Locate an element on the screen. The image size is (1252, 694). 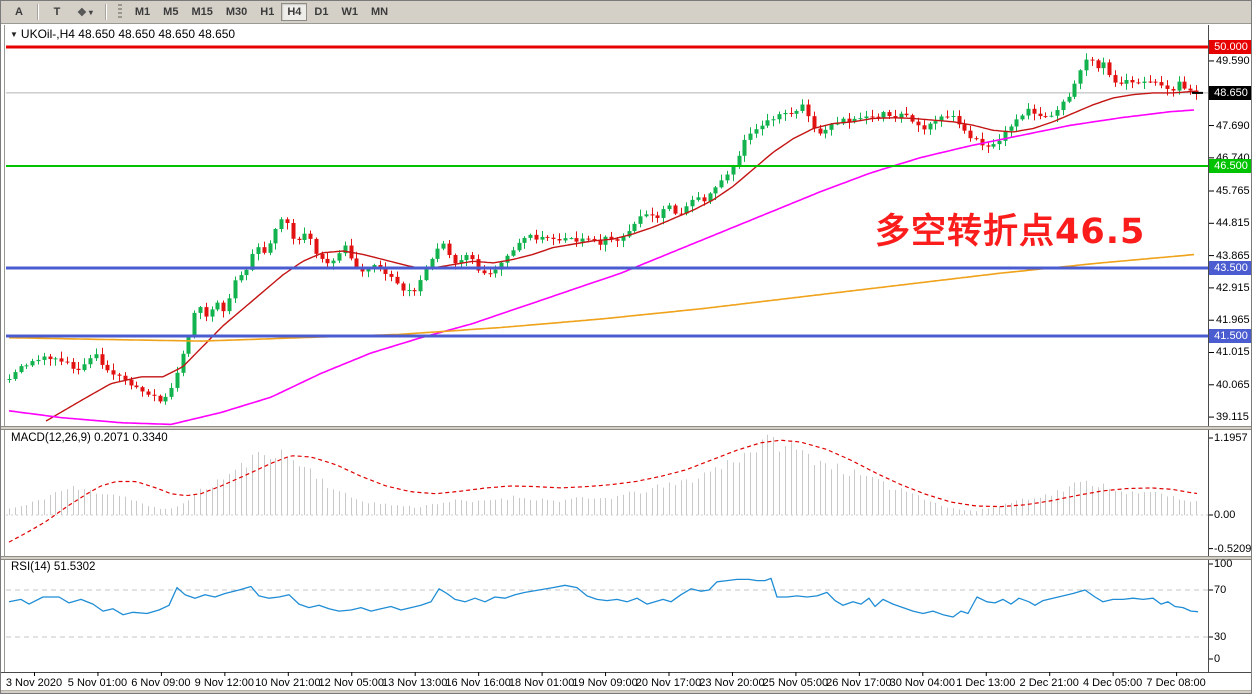
price-axis-label: 43.865 is located at coordinates (1233, 255).